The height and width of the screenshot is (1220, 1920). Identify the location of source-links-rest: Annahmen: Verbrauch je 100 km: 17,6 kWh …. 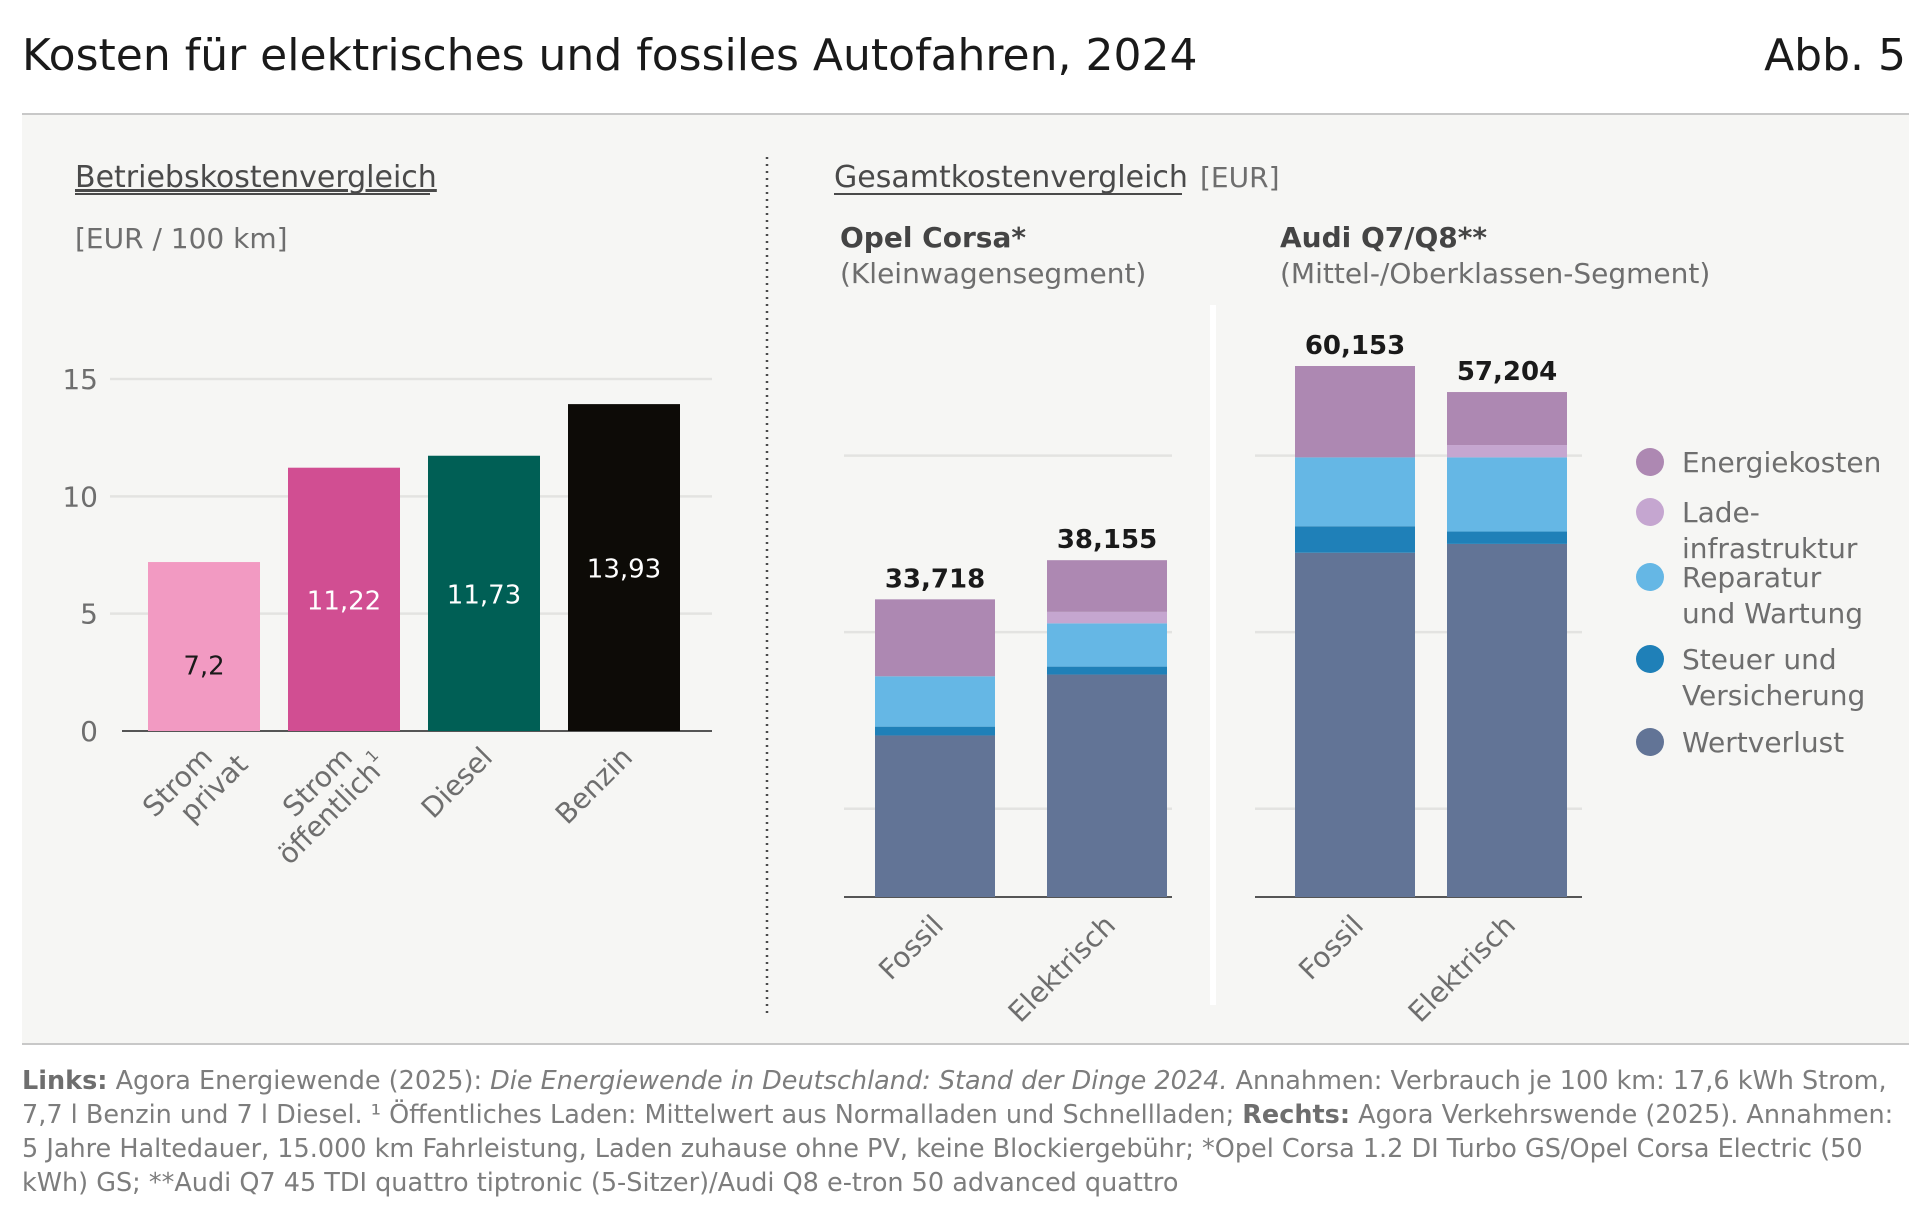
(954, 1098).